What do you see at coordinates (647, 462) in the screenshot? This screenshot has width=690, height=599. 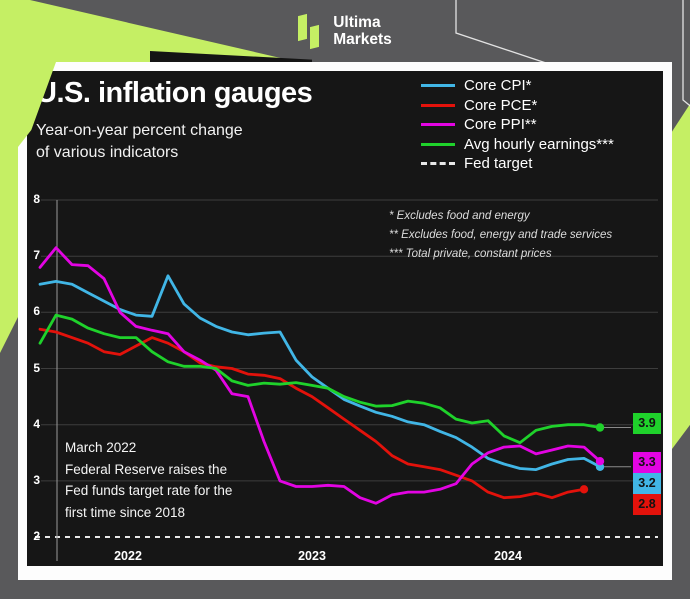 I see `value-label-core-ppi: 3.3` at bounding box center [647, 462].